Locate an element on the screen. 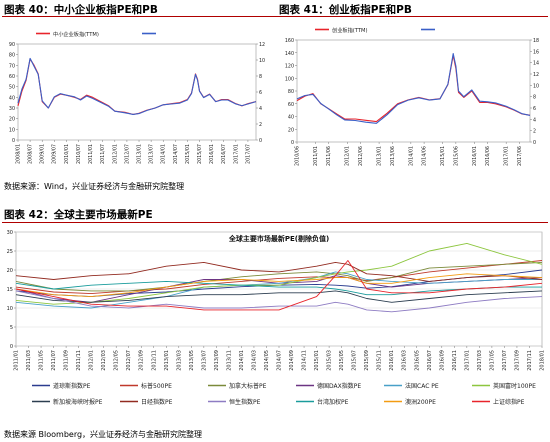  x-tick-label-21: 2014/07 is located at coordinates (280, 360).